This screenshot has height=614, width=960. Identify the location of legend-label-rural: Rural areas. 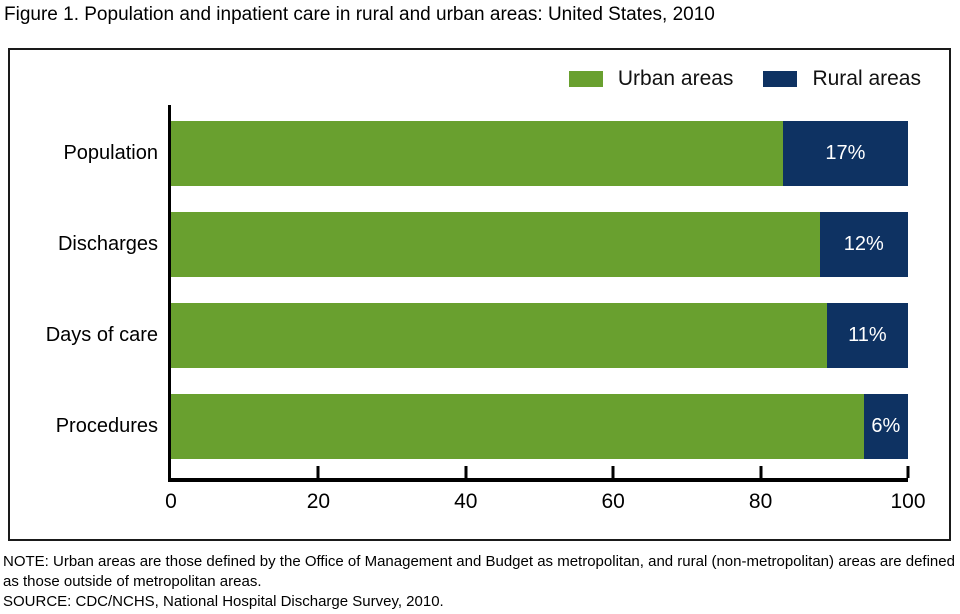
(866, 78).